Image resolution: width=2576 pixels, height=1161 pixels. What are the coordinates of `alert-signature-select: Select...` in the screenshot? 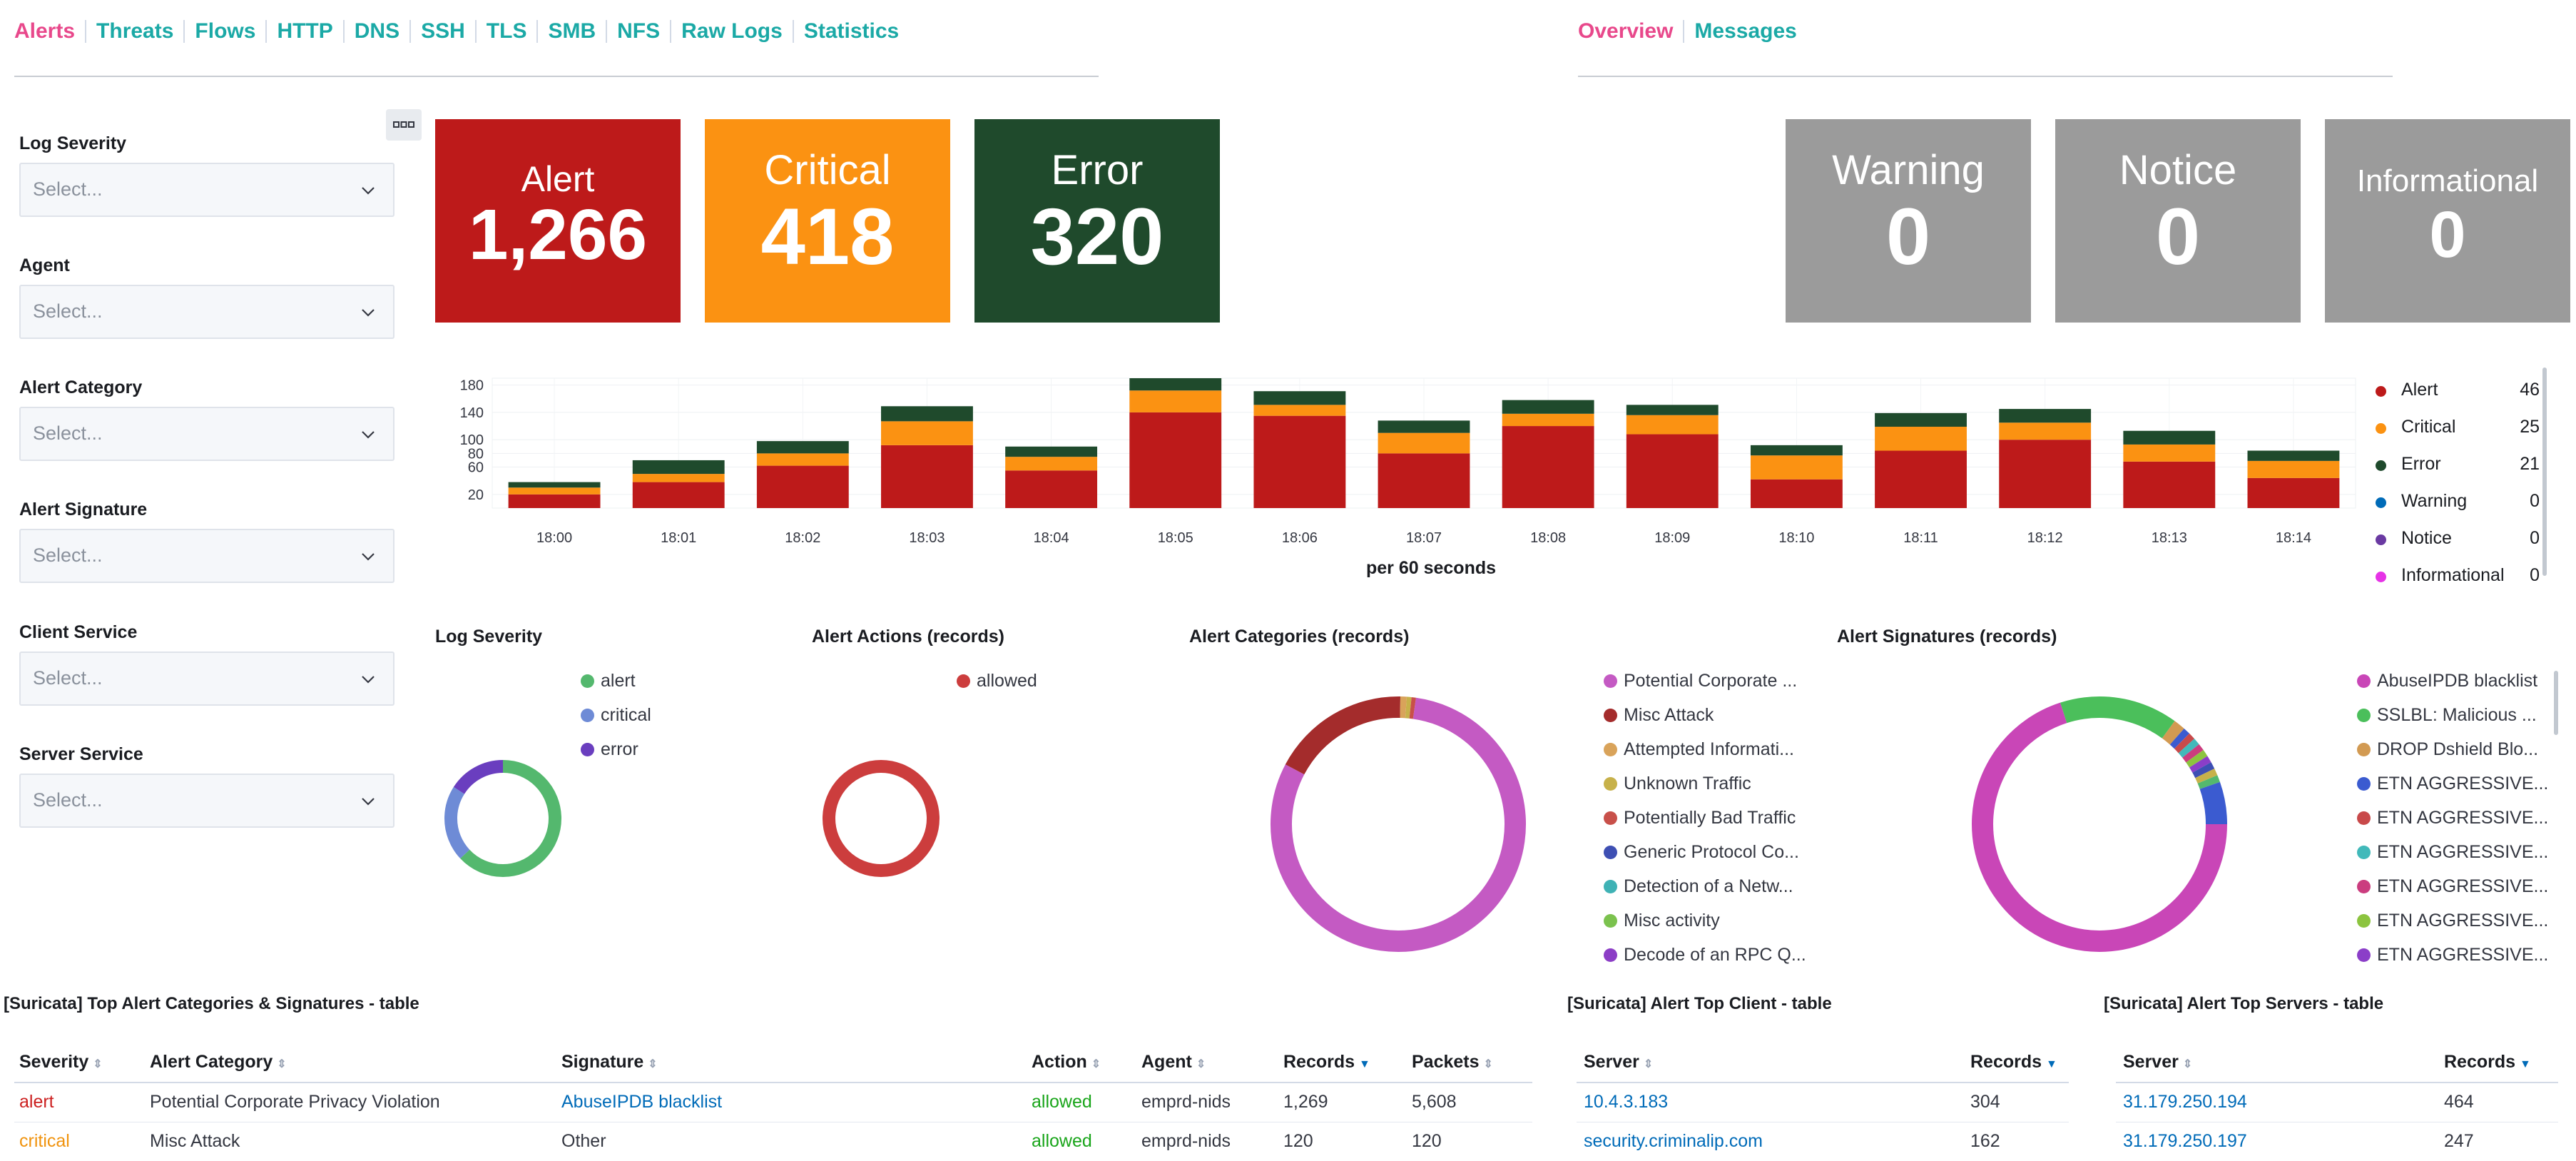 It's located at (206, 556).